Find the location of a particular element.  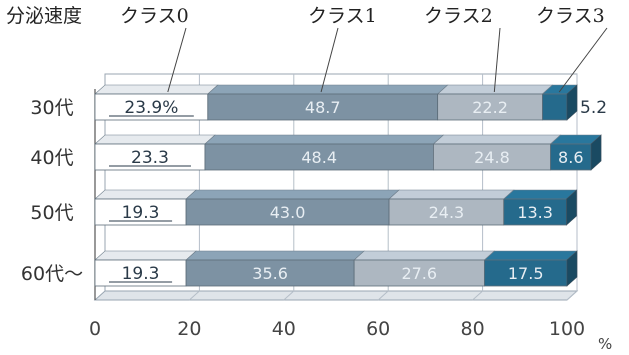

value-label: 17.5 is located at coordinates (526, 273).